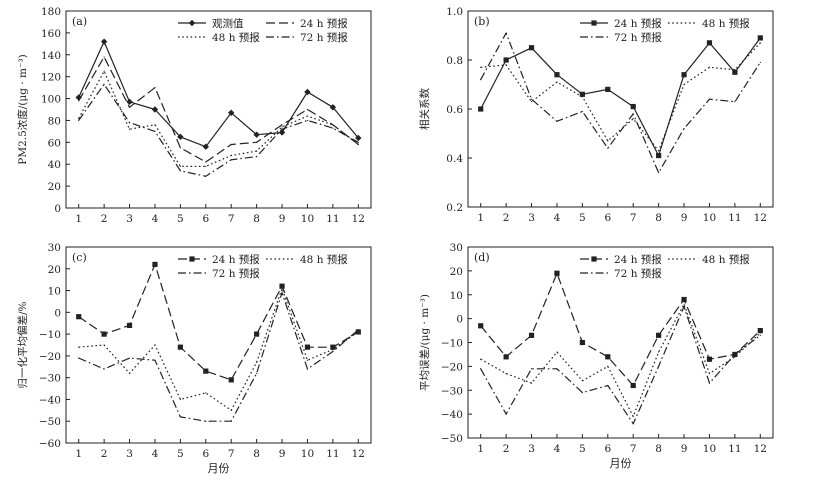  What do you see at coordinates (57, 313) in the screenshot?
I see `y-tick-label: 0` at bounding box center [57, 313].